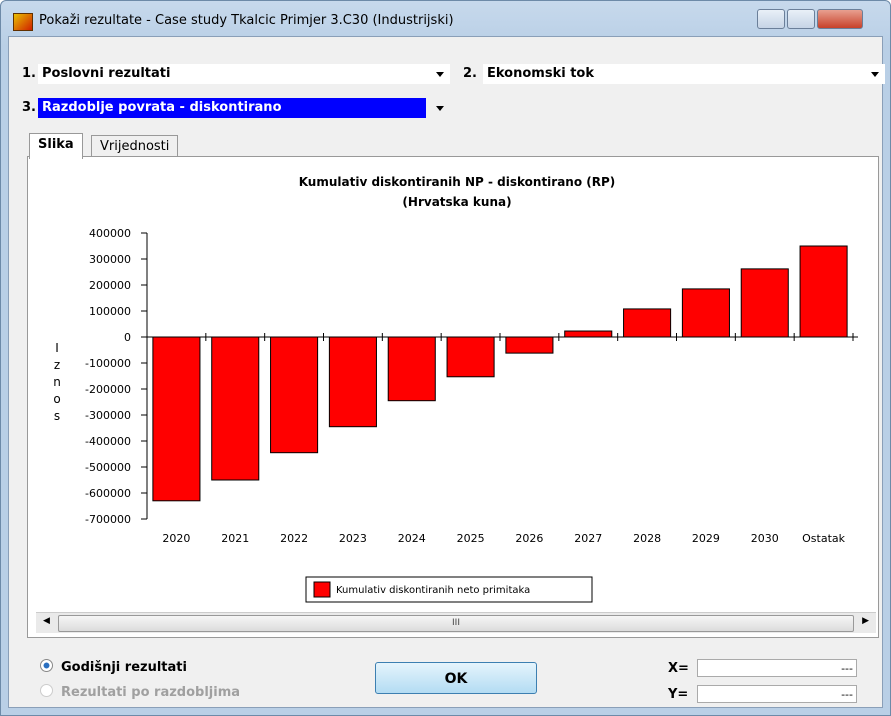 This screenshot has width=891, height=716. What do you see at coordinates (678, 694) in the screenshot?
I see `coordinate-label: Y=` at bounding box center [678, 694].